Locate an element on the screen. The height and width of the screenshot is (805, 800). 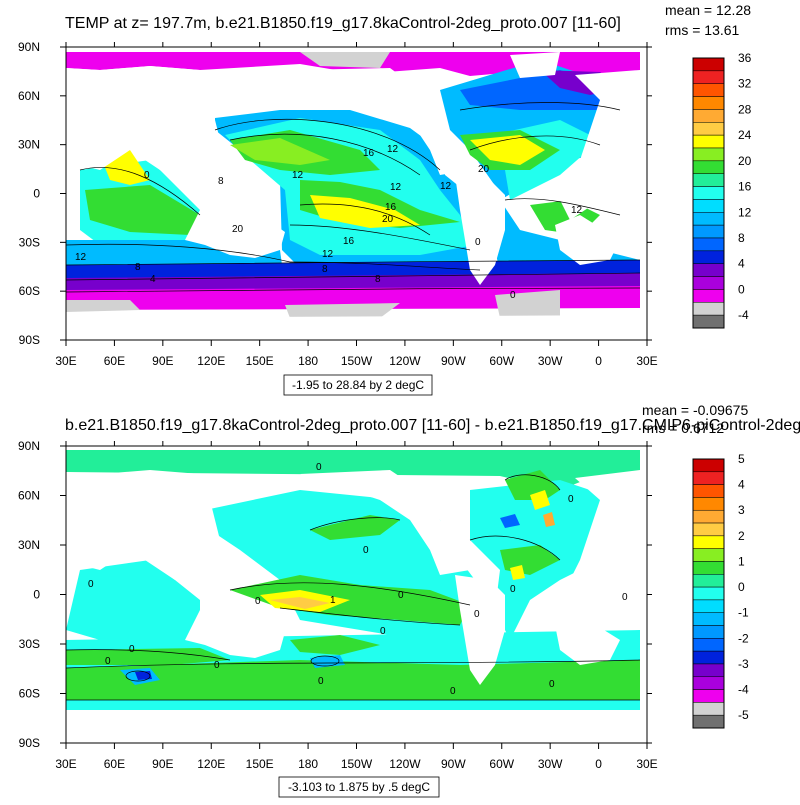
colorbar-frame is located at coordinates (708, 193).